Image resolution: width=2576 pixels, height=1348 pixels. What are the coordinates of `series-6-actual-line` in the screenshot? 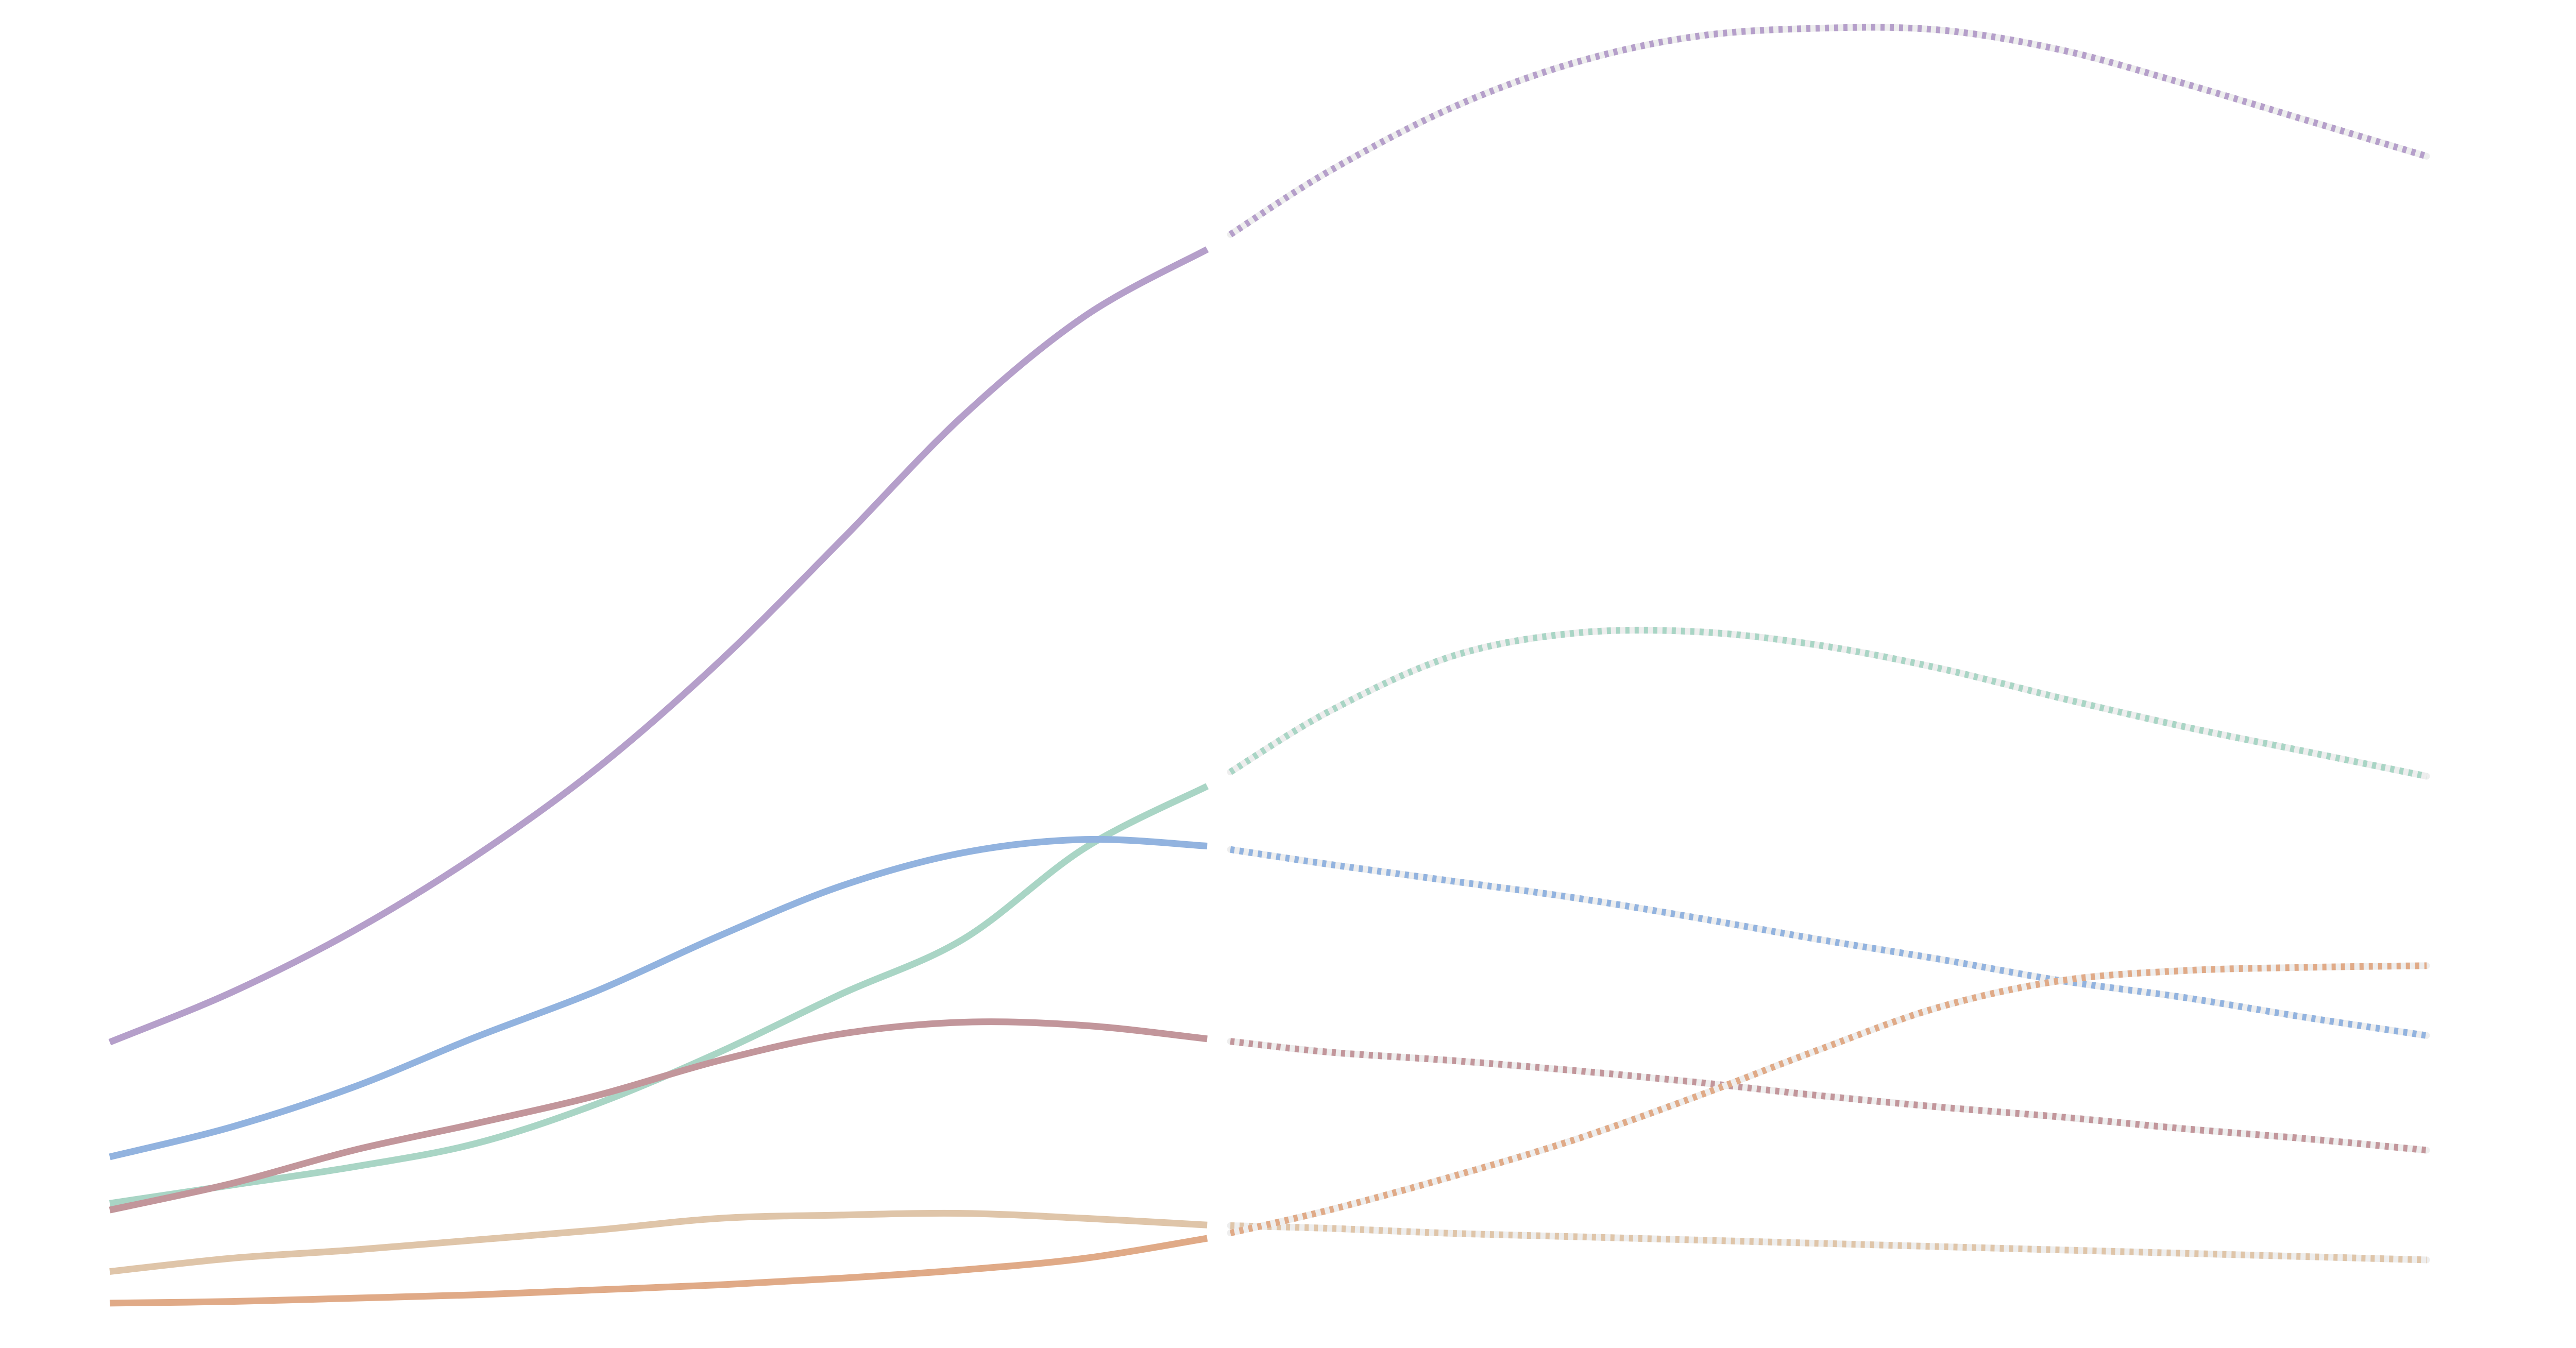 It's located at (658, 1271).